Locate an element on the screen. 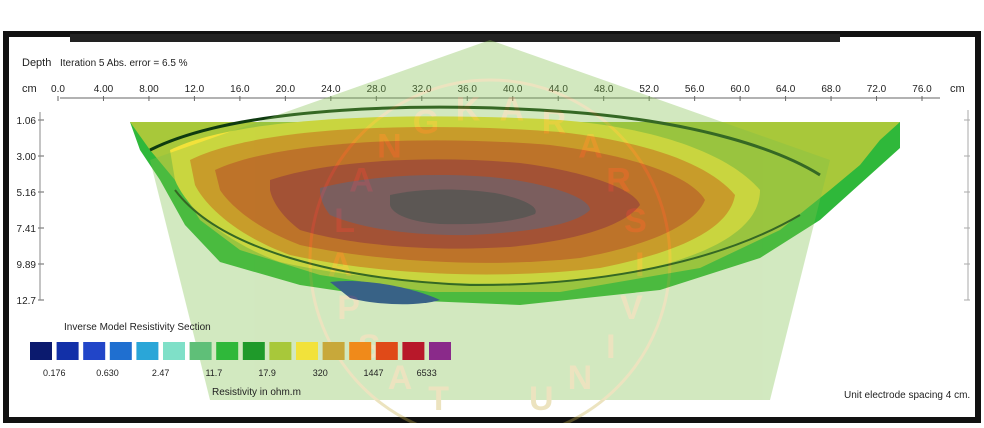  x-unit-right: cm is located at coordinates (957, 89).